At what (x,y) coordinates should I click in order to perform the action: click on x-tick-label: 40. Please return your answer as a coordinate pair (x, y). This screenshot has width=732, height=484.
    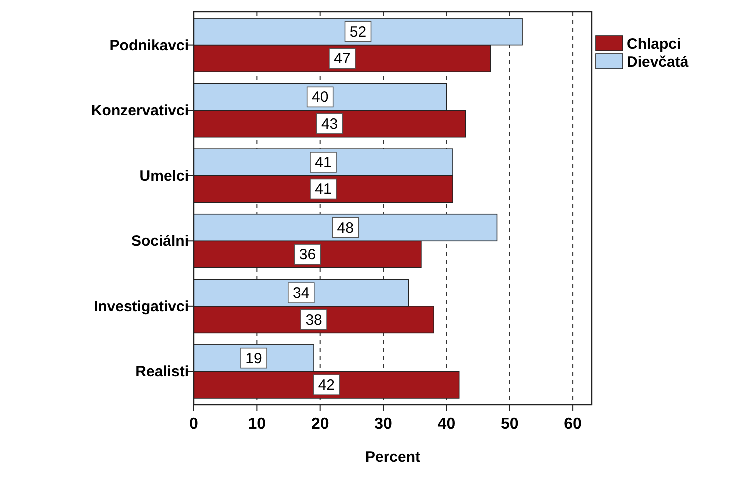
    Looking at the image, I should click on (447, 424).